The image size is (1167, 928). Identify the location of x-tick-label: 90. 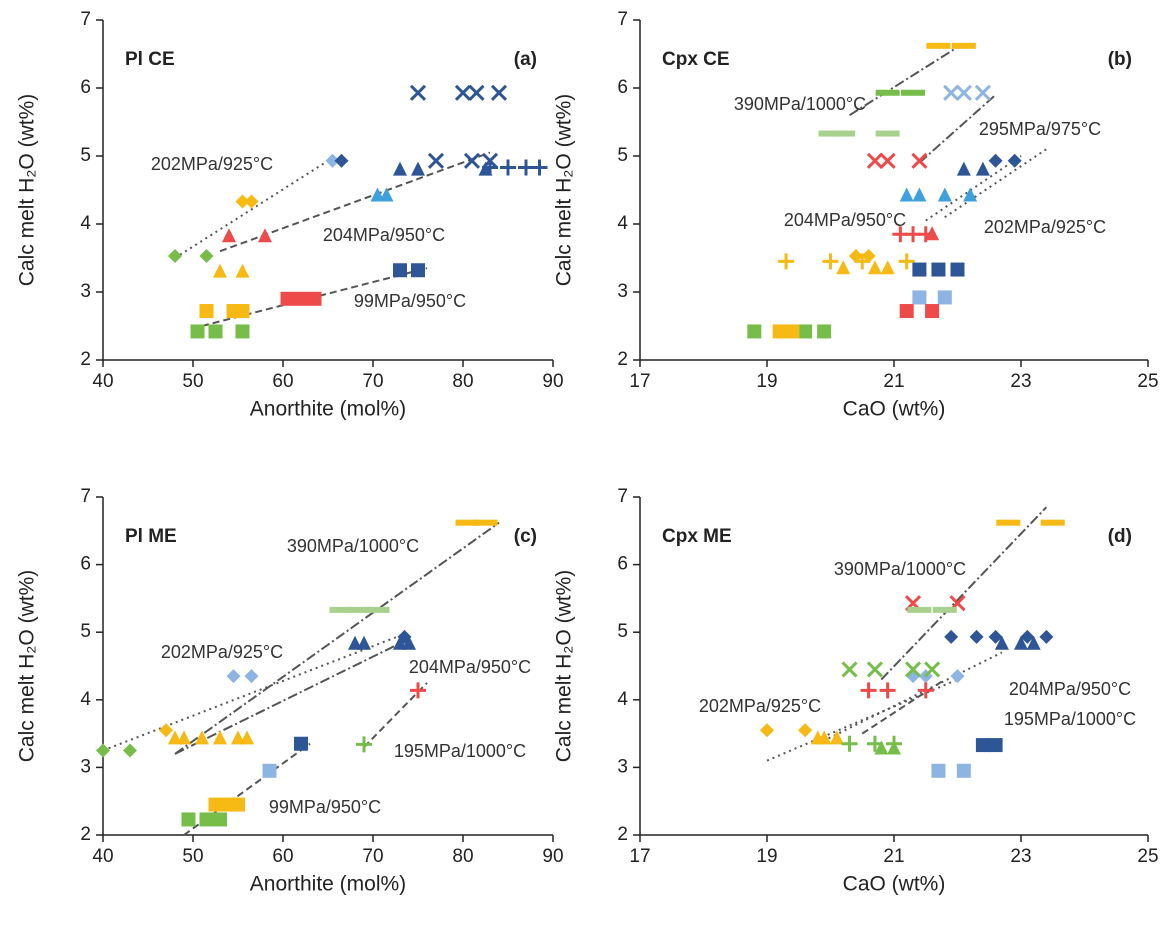
(552, 381).